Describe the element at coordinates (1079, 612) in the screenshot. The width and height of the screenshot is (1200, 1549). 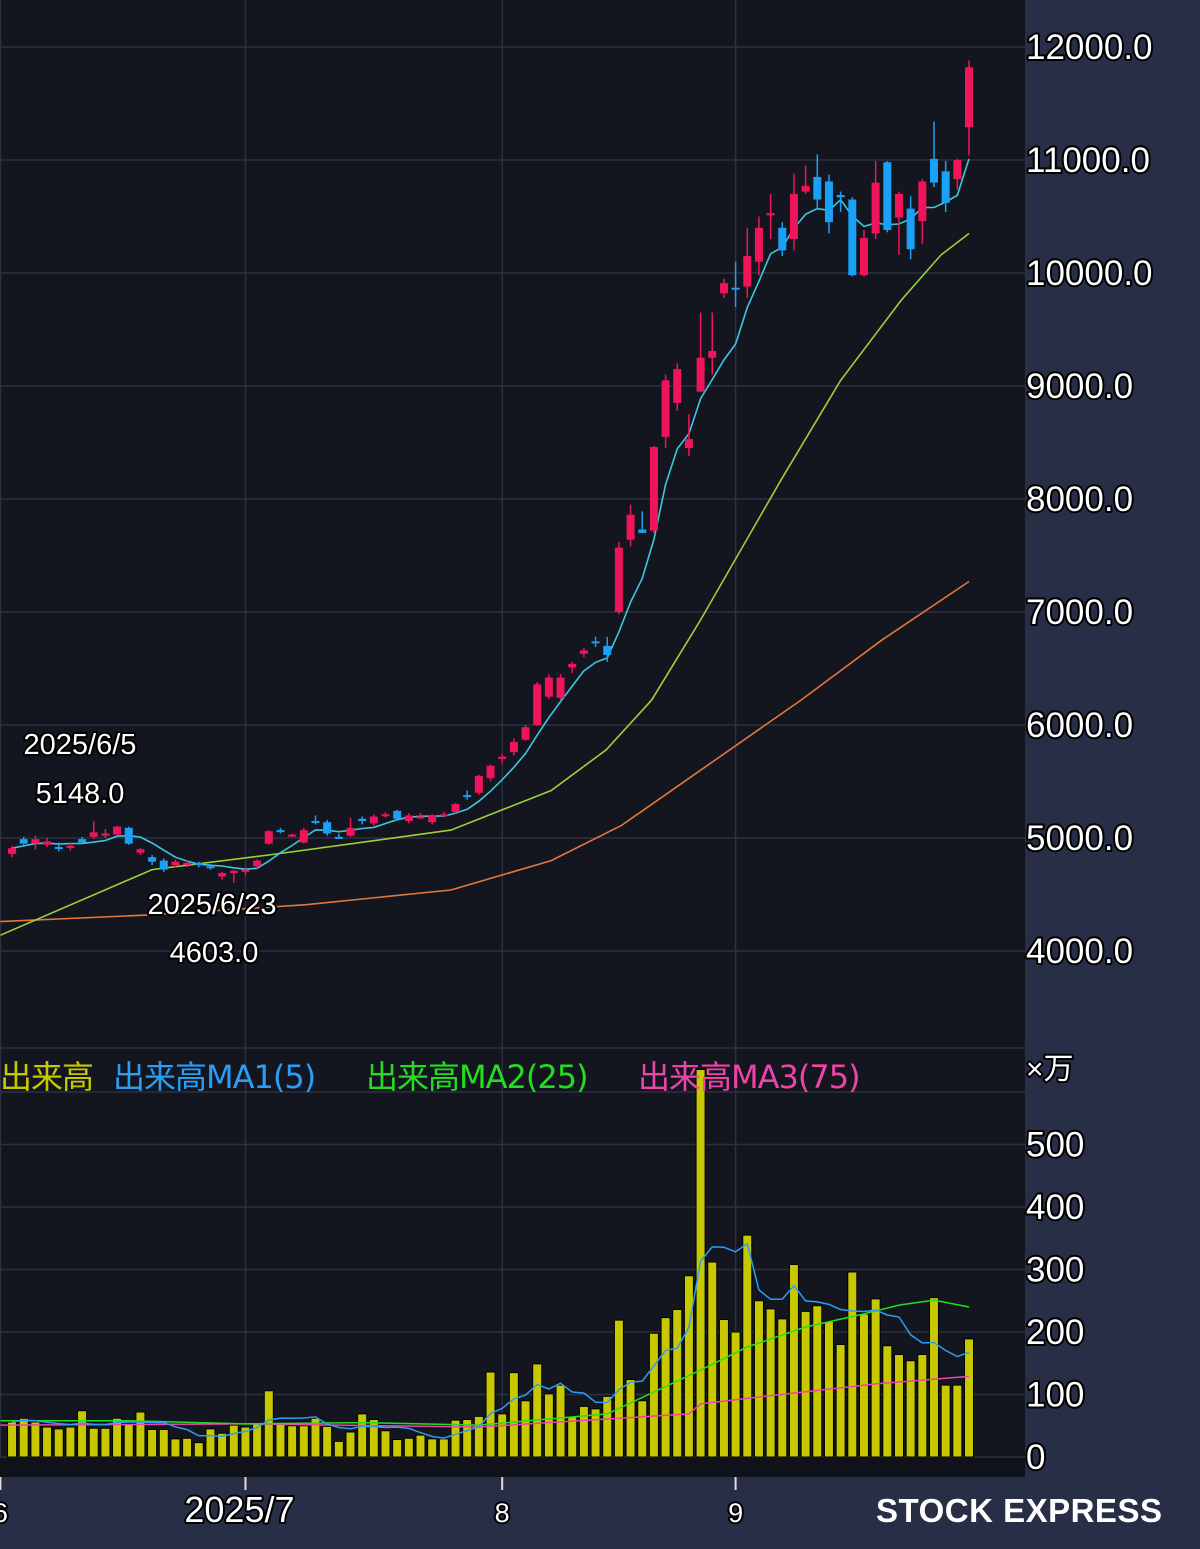
I see `price-tick-label: 7000.0` at that location.